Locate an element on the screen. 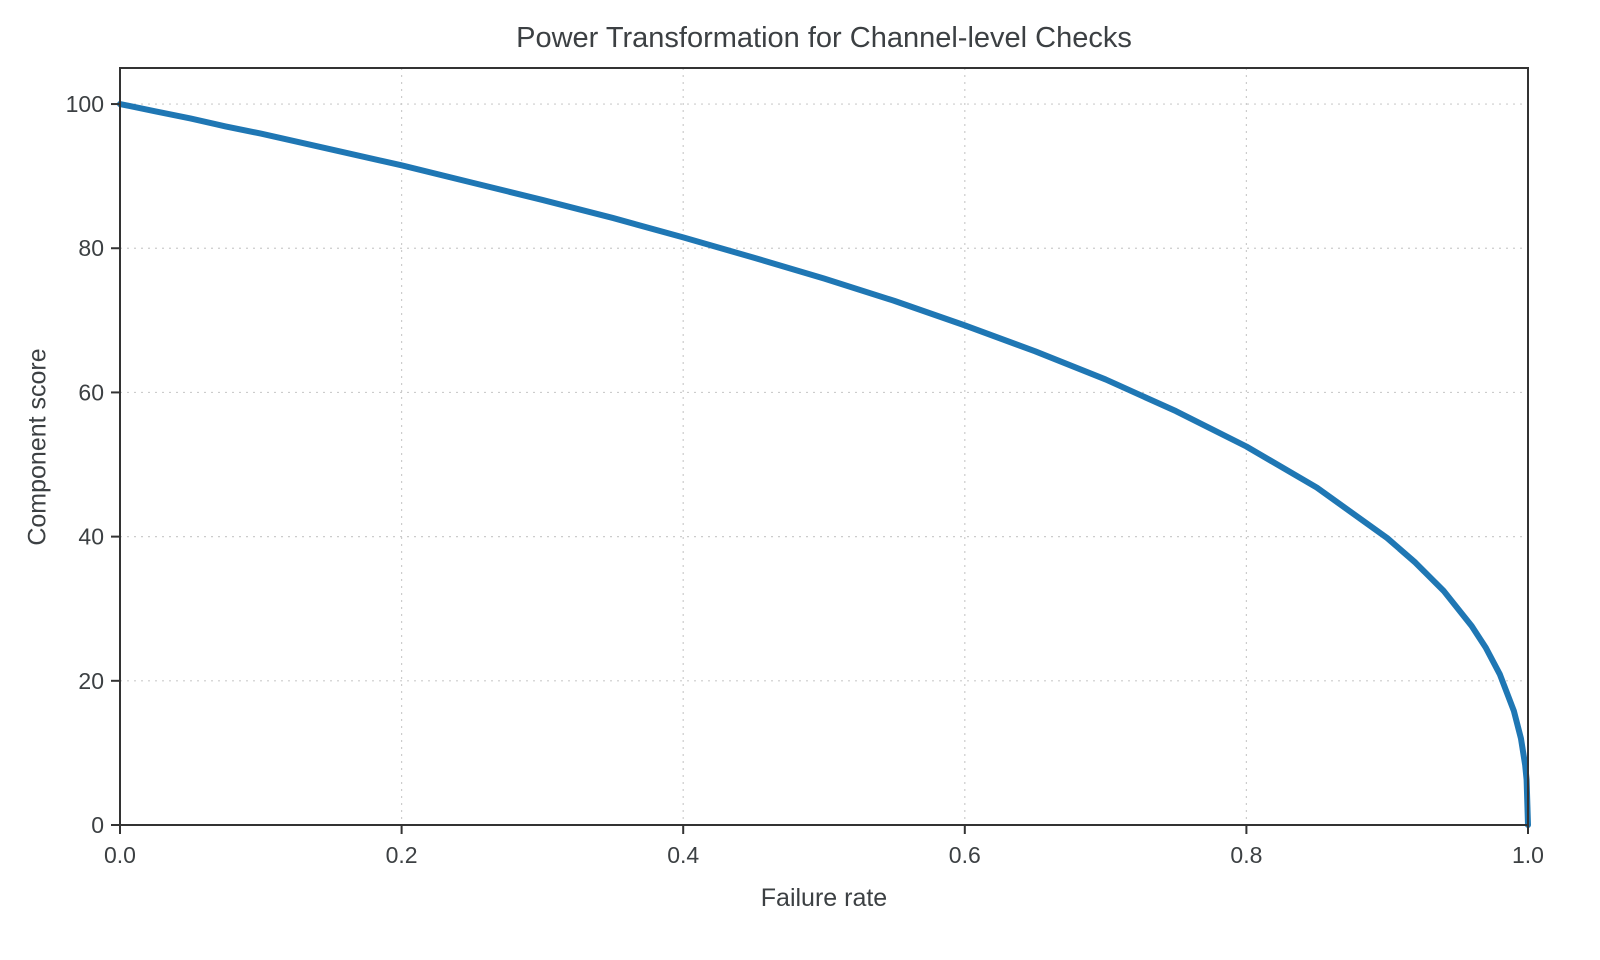  x-tick-label: 0.4 is located at coordinates (683, 855).